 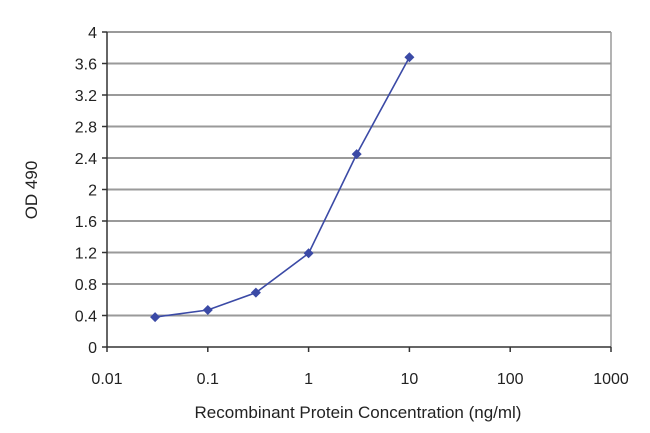 What do you see at coordinates (611, 379) in the screenshot?
I see `x-tick-label: 1000` at bounding box center [611, 379].